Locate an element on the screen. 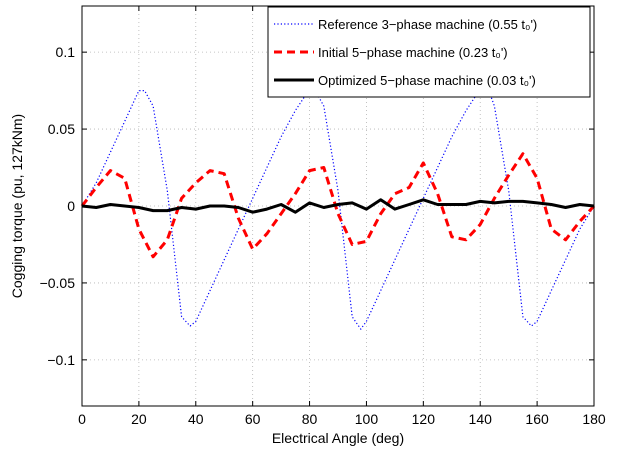 Image resolution: width=624 pixels, height=453 pixels. x-tick-label: 180 is located at coordinates (594, 419).